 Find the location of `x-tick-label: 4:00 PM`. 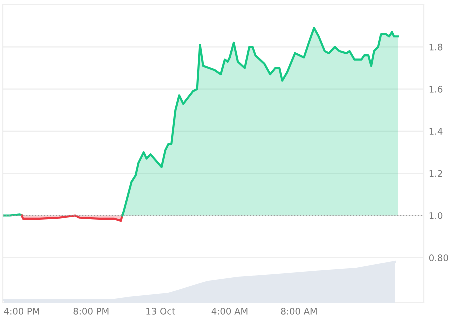

x-tick-label: 4:00 PM is located at coordinates (22, 311).